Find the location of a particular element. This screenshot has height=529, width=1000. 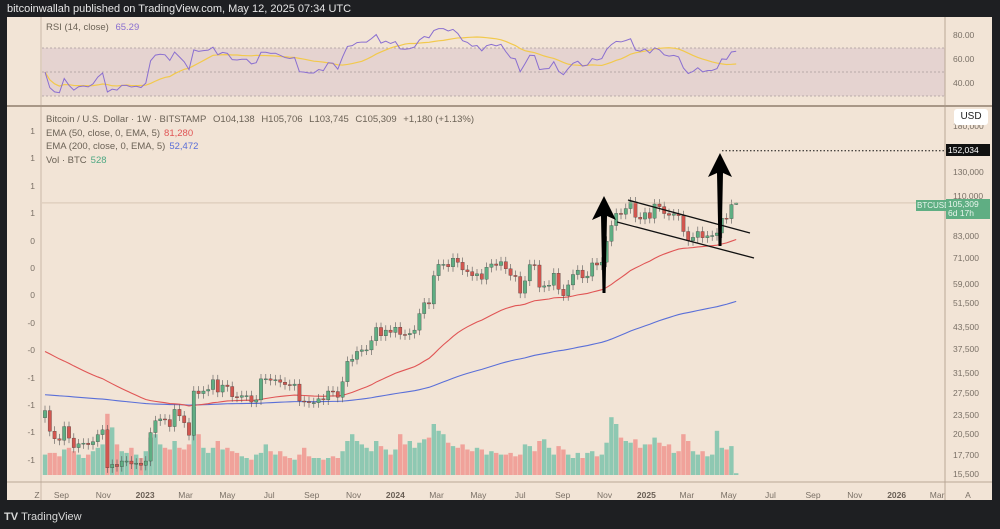

bar-countdown: 6d 17h is located at coordinates (961, 213).